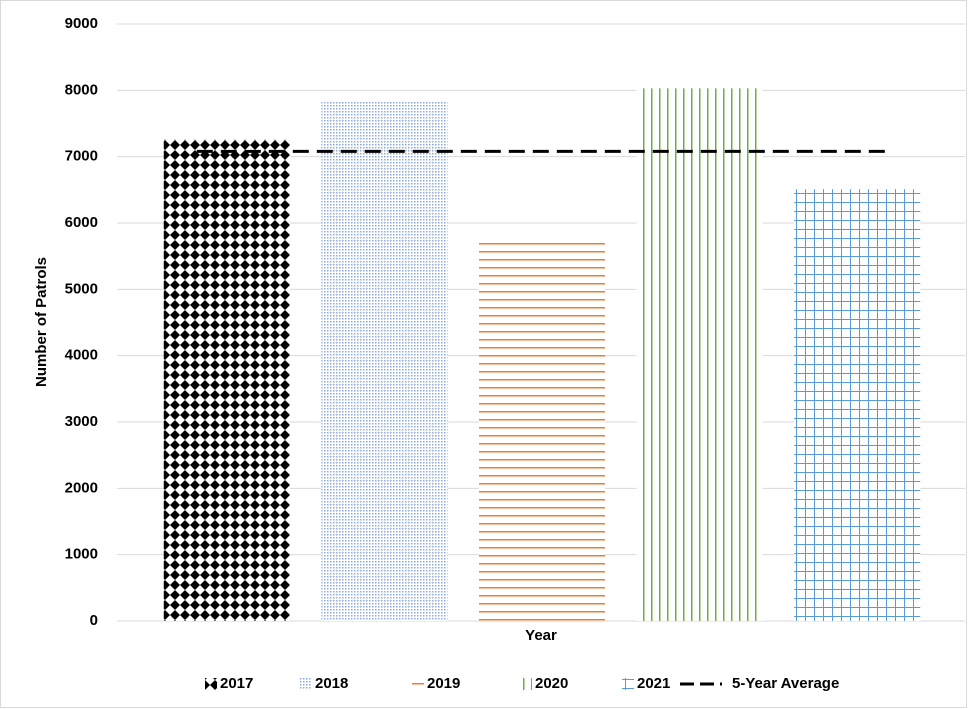 The width and height of the screenshot is (972, 709). What do you see at coordinates (81, 288) in the screenshot?
I see `y-tick-label: 5000` at bounding box center [81, 288].